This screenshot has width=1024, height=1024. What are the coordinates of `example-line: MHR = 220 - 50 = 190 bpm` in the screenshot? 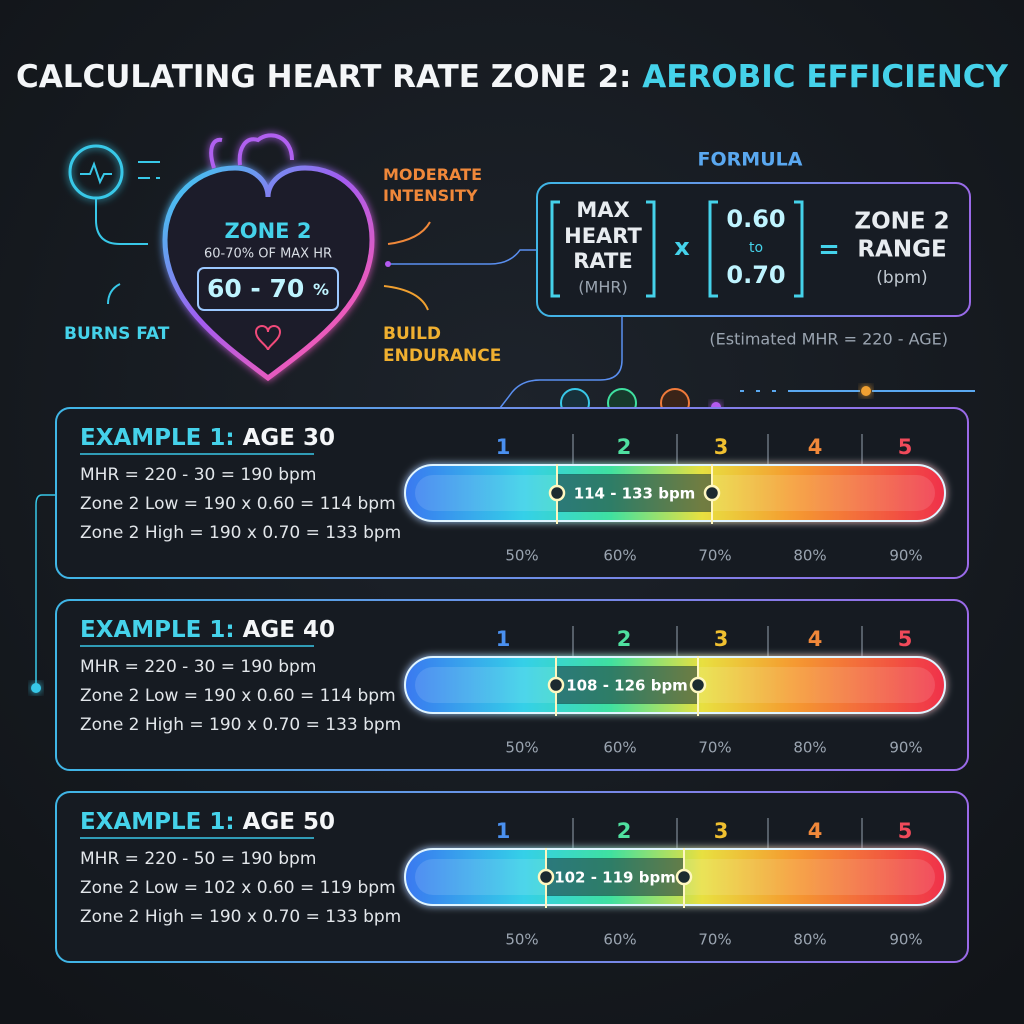 It's located at (198, 859).